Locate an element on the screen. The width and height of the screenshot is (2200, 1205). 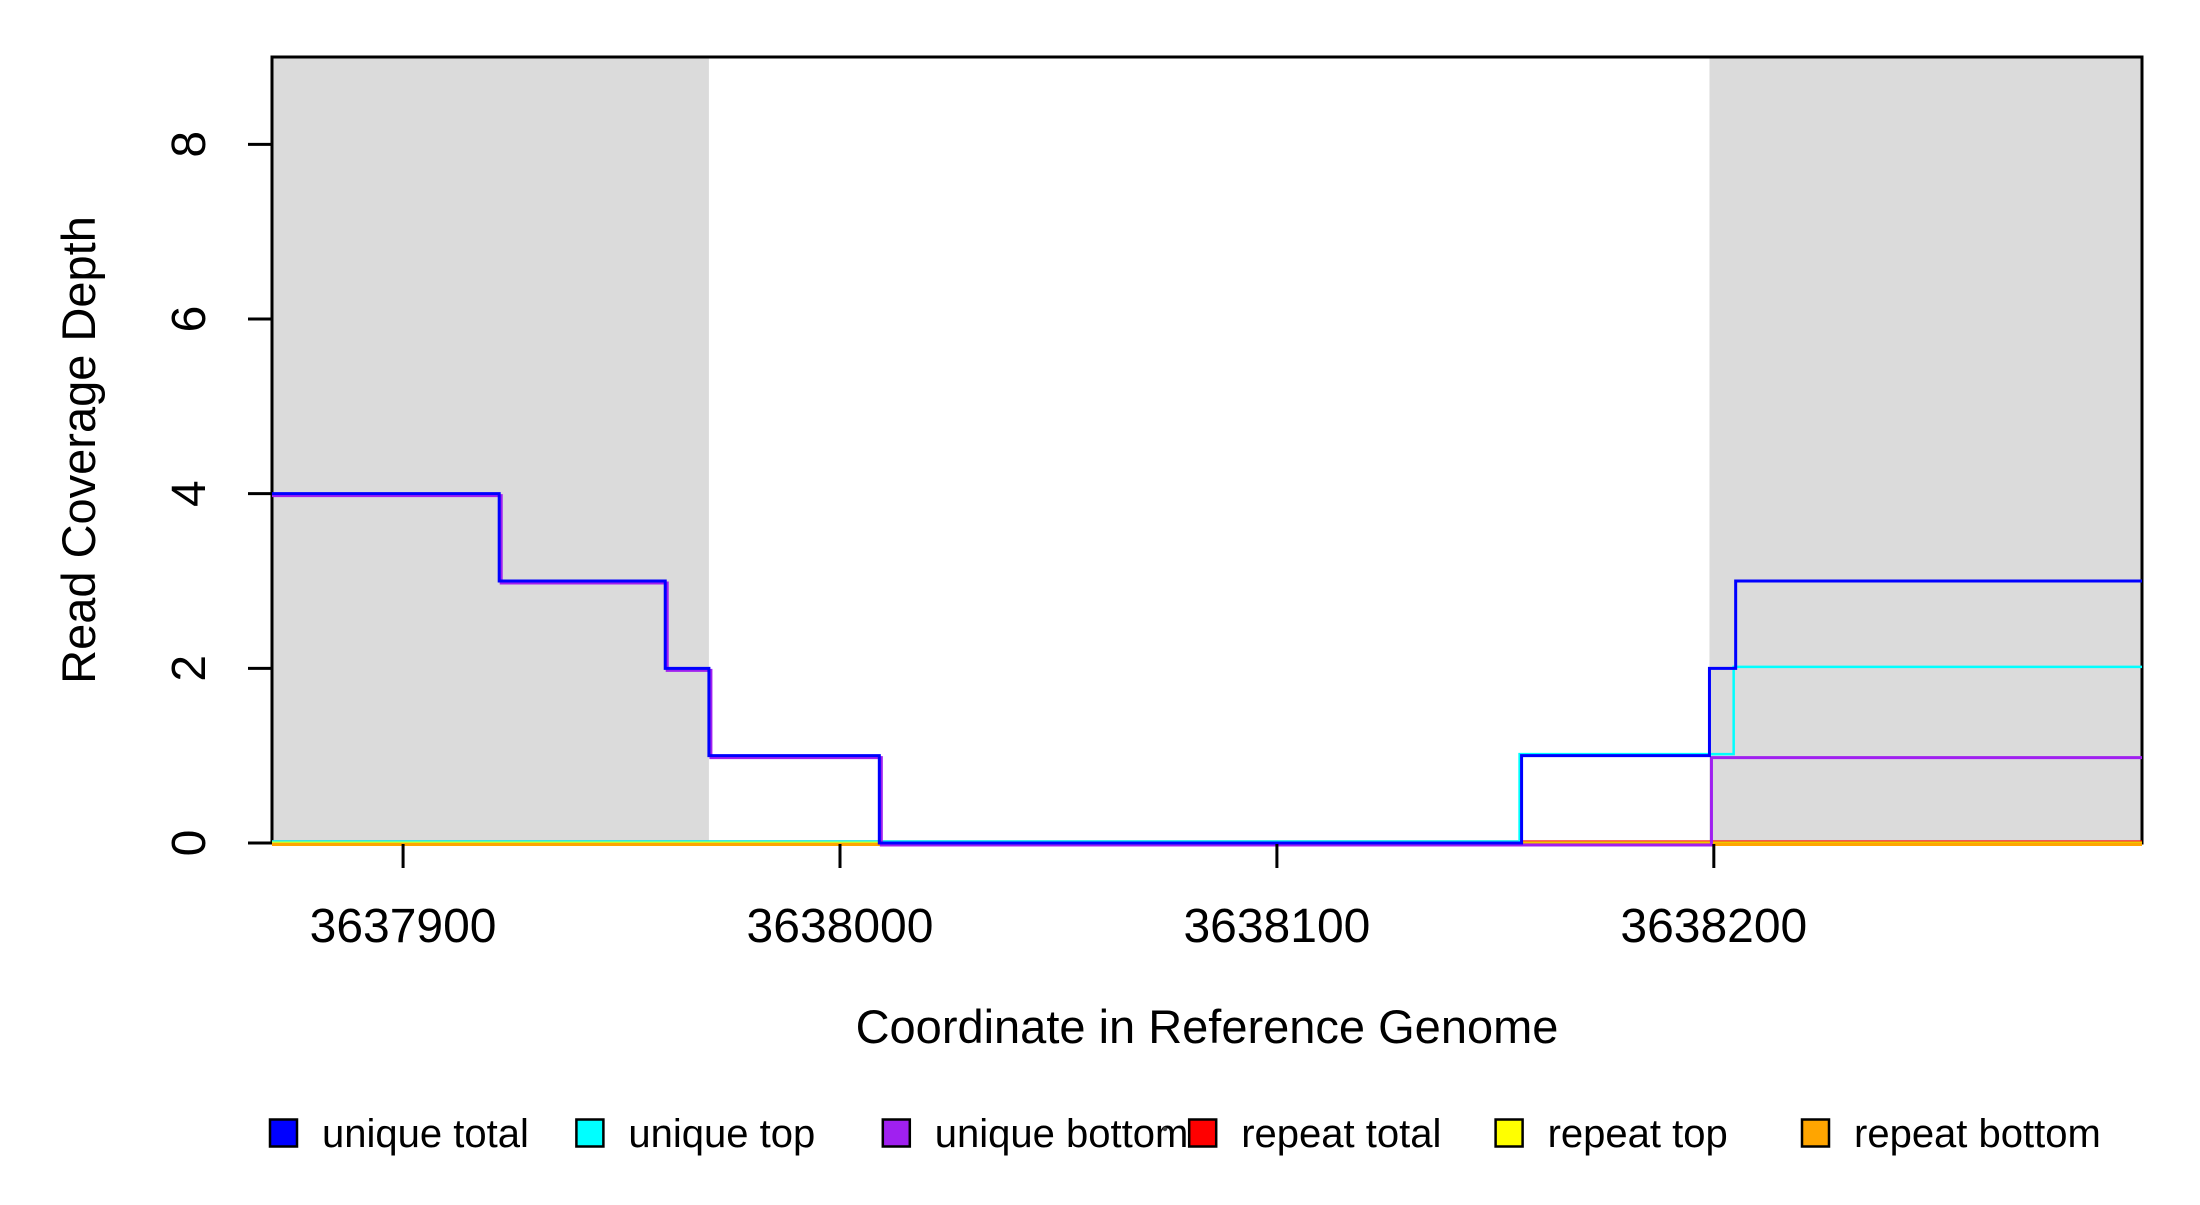
legend-swatch-unique-top is located at coordinates (590, 1133).